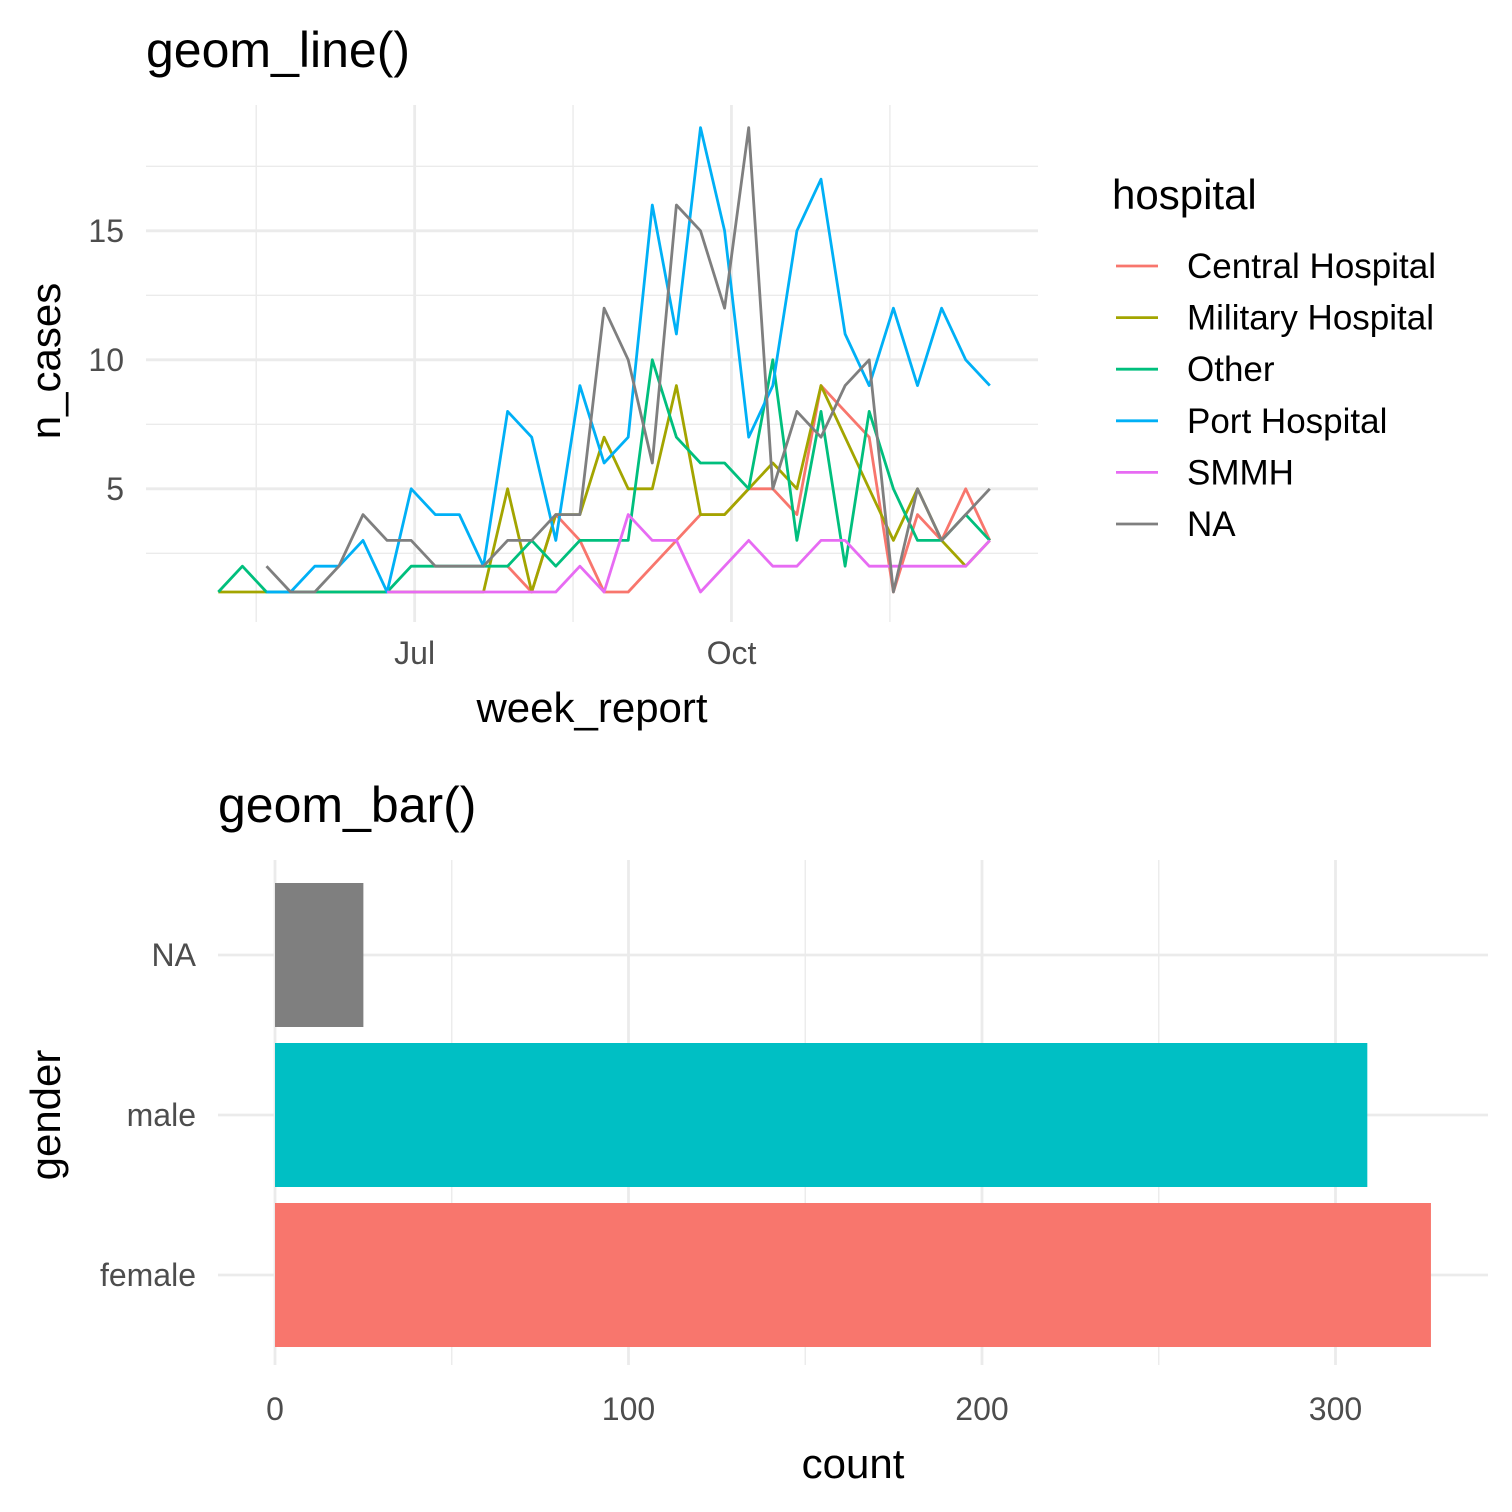  I want to click on bar-chart-x-tick-label: 0, so click(275, 1409).